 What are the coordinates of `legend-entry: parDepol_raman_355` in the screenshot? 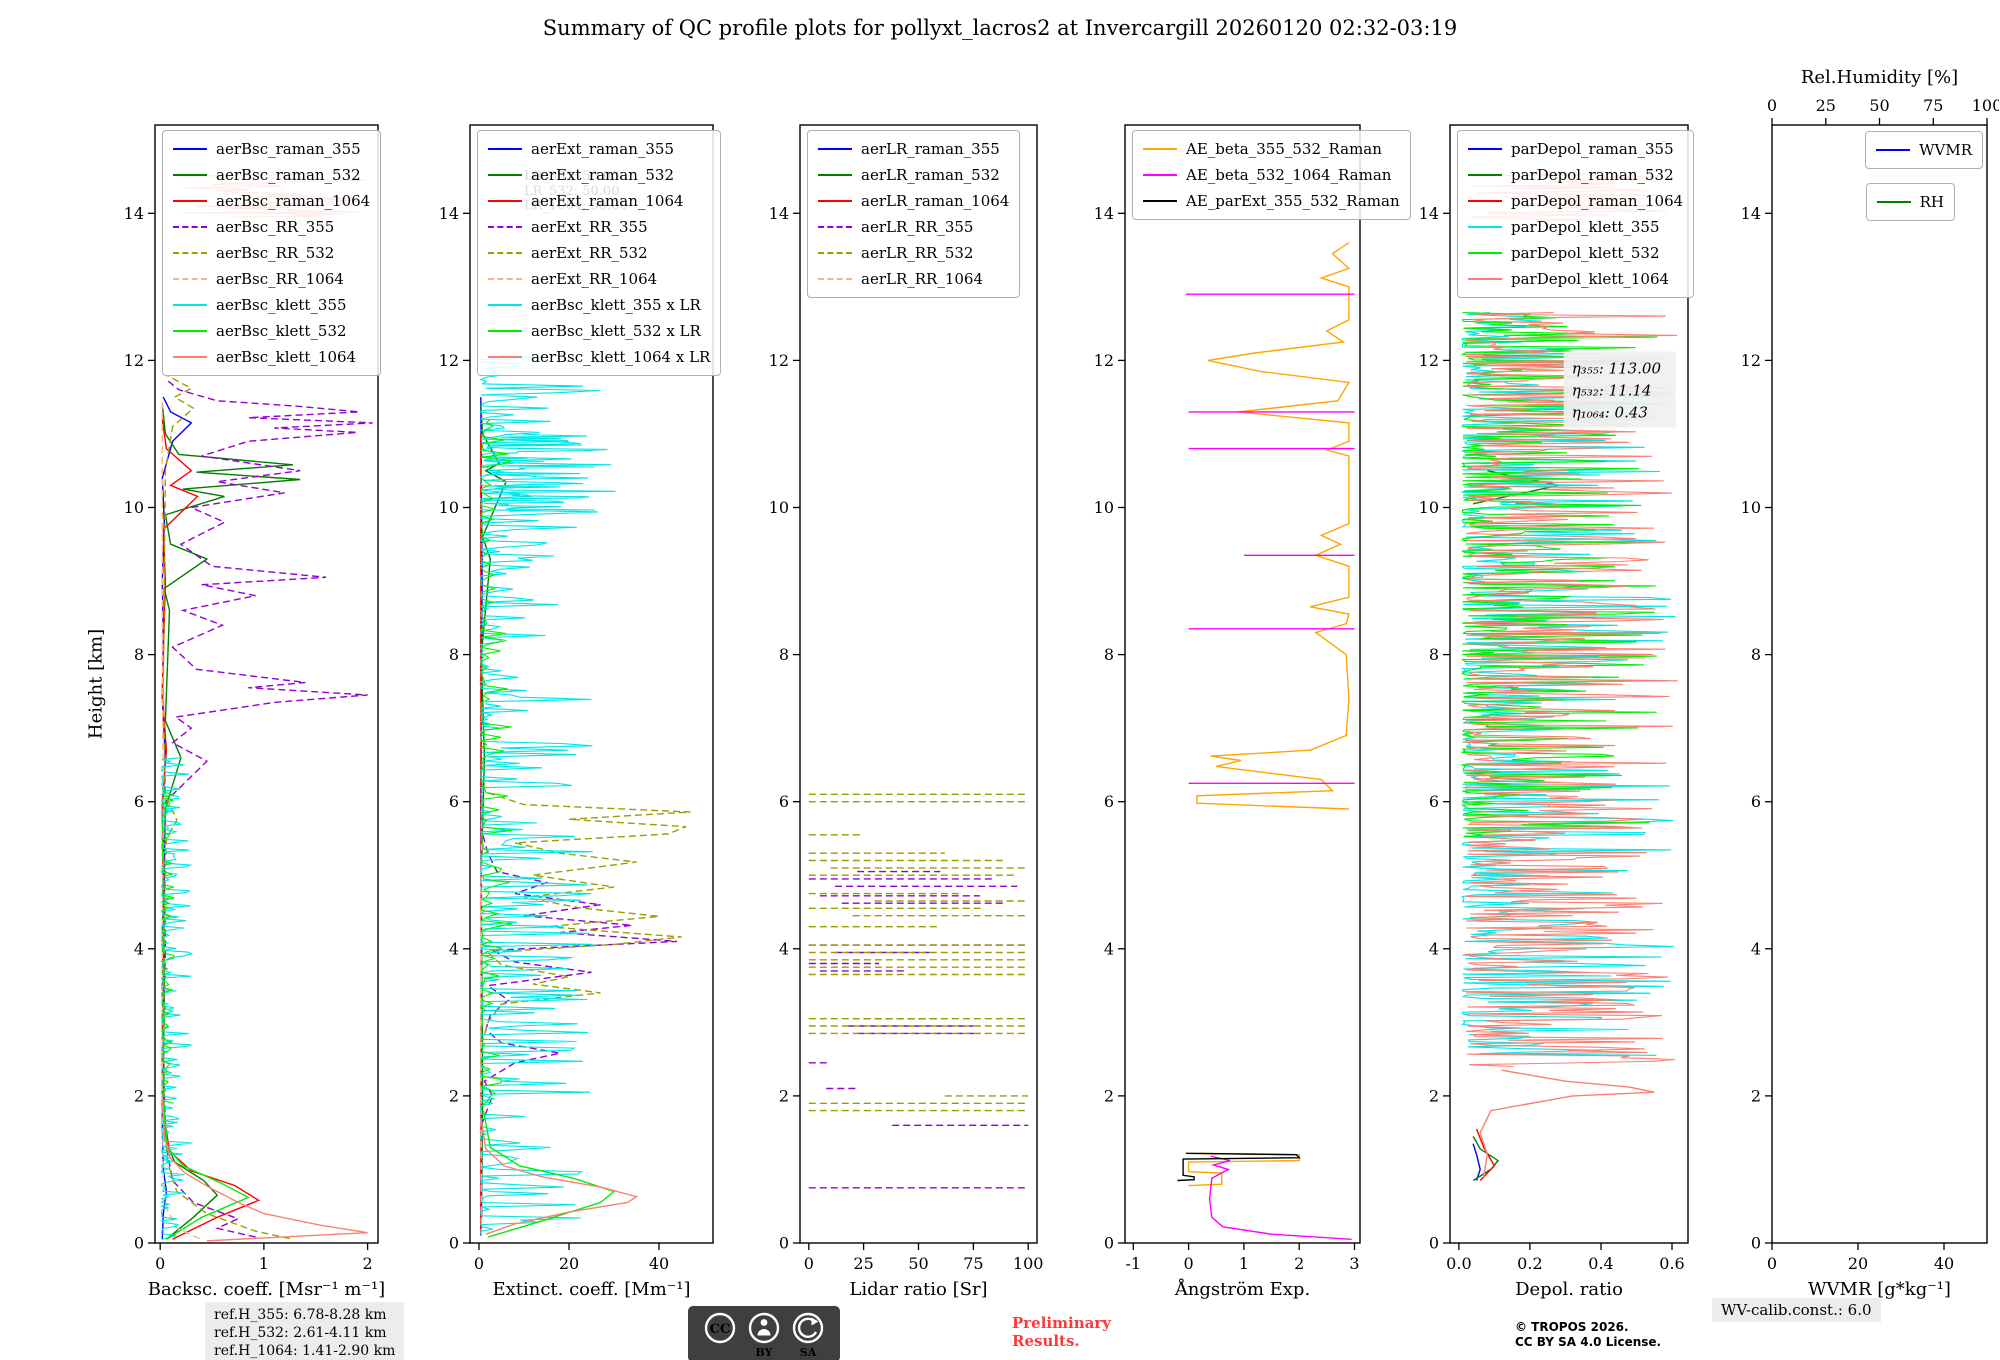 It's located at (1575, 149).